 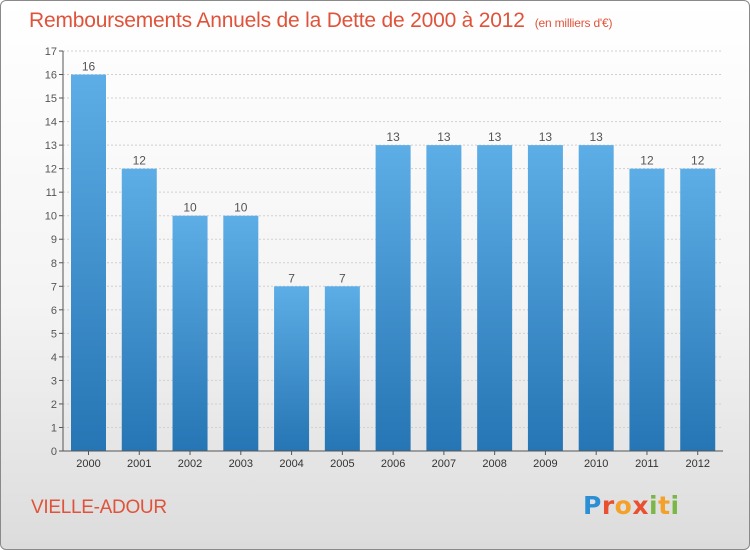 What do you see at coordinates (393, 464) in the screenshot?
I see `x-tick-label: 2006` at bounding box center [393, 464].